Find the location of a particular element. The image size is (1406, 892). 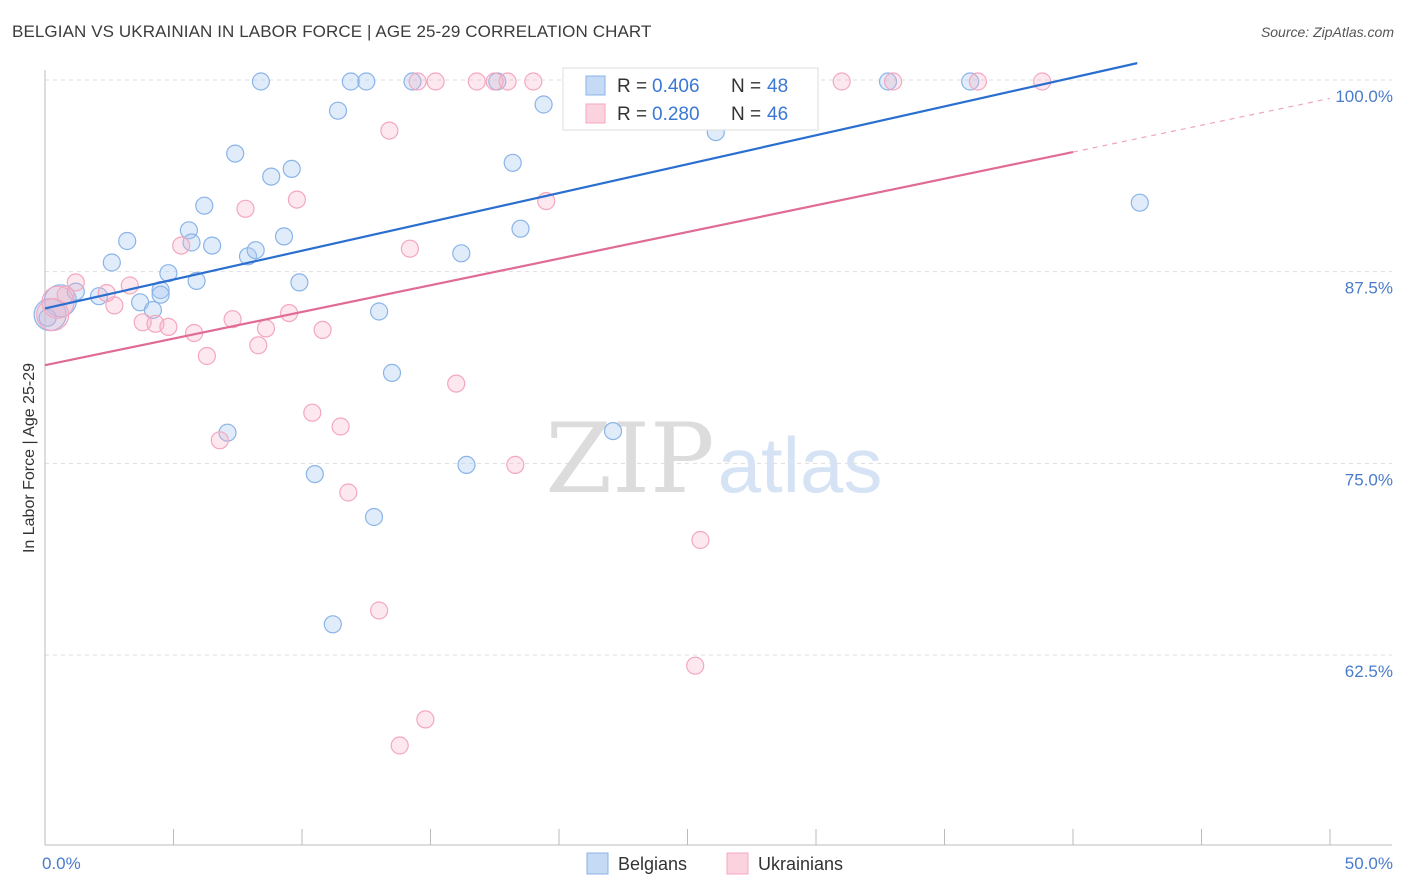

ukrainians-trend-line-extension is located at coordinates (1201, 125).